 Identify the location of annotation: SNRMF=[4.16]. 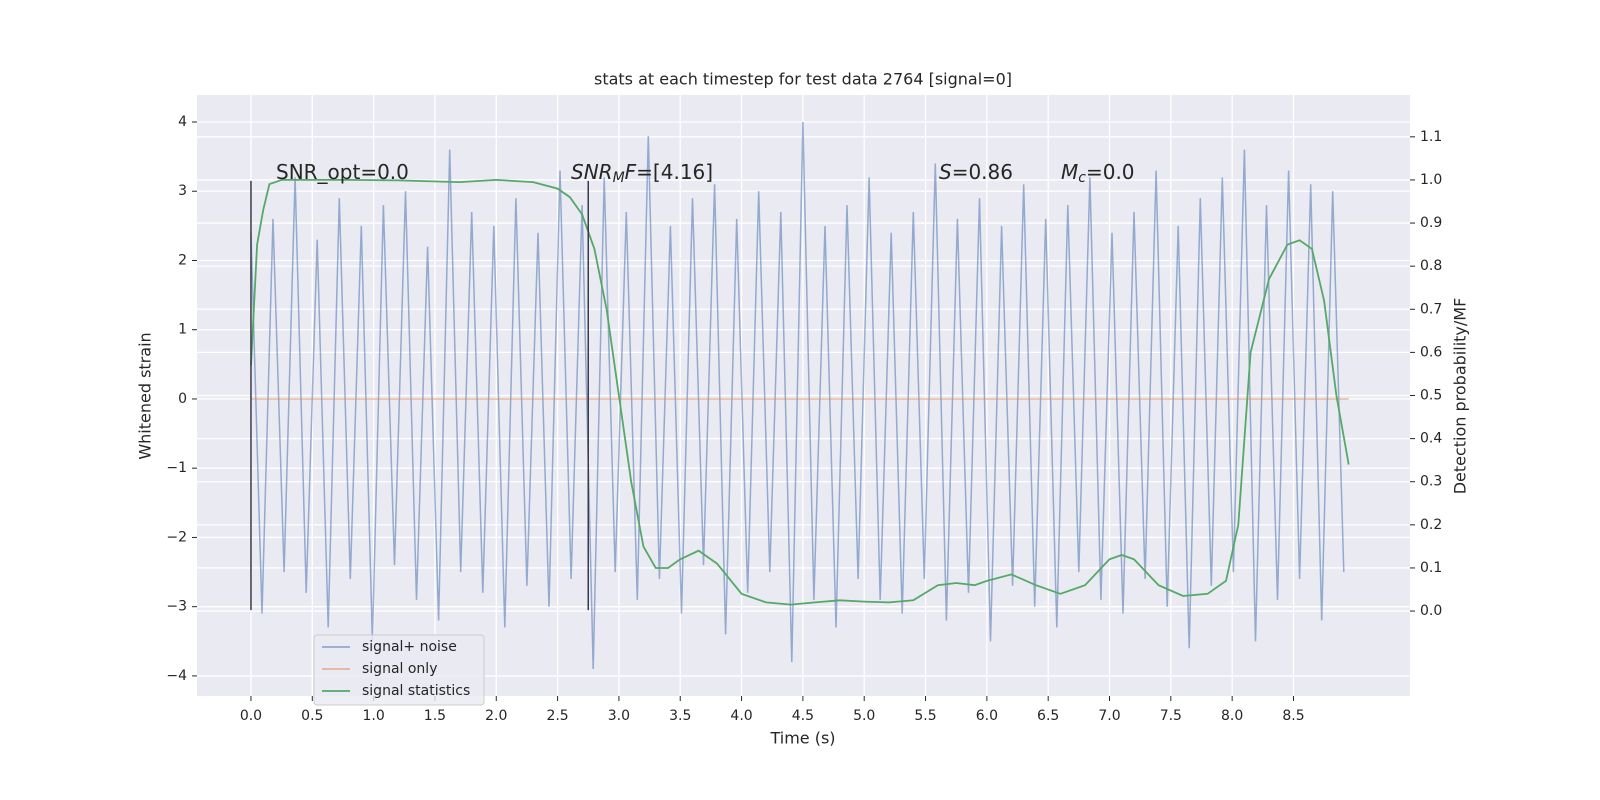
(642, 173).